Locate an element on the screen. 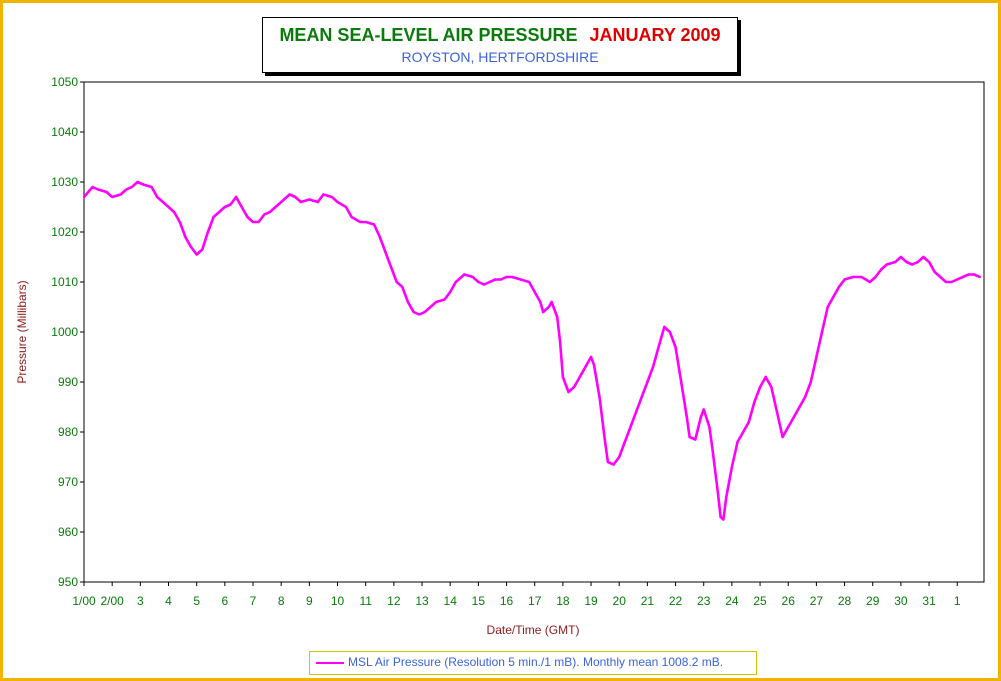  chart-subtitle: ROYSTON, HERTFORDSHIRE is located at coordinates (500, 57).